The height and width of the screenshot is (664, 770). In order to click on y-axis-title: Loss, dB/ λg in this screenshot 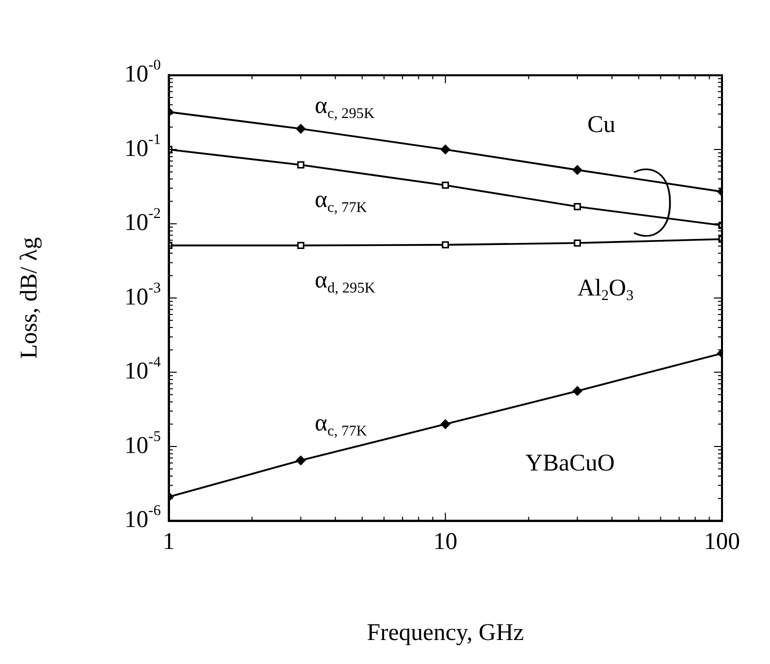, I will do `click(29, 298)`.